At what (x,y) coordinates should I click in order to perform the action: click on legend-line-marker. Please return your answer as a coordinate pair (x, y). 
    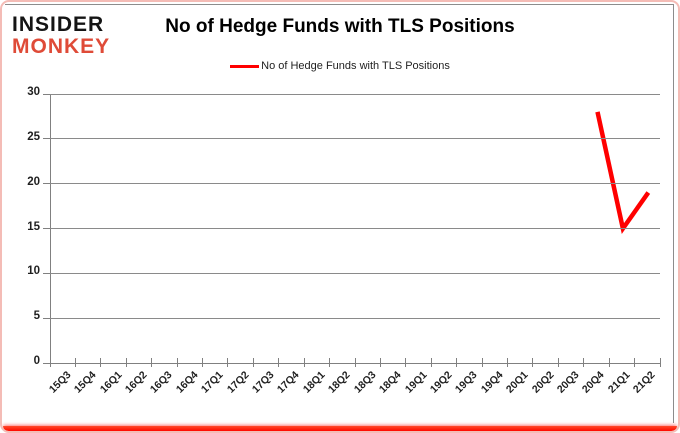
    Looking at the image, I should click on (245, 66).